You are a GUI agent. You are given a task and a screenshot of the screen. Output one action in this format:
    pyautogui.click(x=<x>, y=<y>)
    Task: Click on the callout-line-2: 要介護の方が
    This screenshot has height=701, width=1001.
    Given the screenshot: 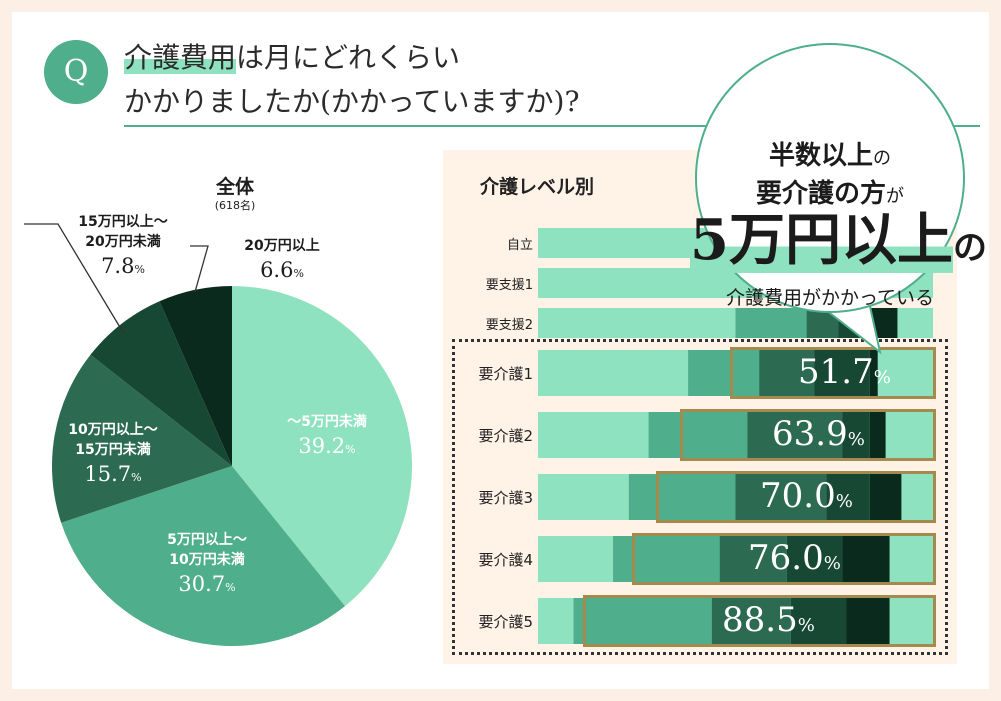 What is the action you would take?
    pyautogui.click(x=830, y=191)
    